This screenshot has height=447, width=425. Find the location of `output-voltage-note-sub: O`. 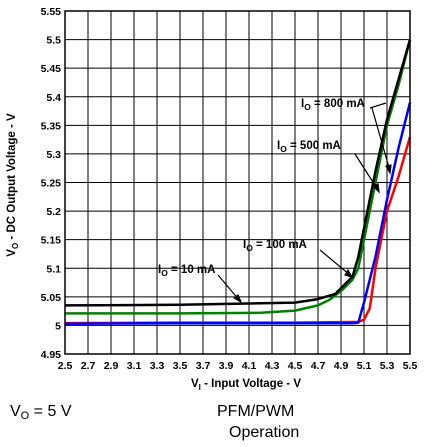

output-voltage-note-sub: O is located at coordinates (25, 416).